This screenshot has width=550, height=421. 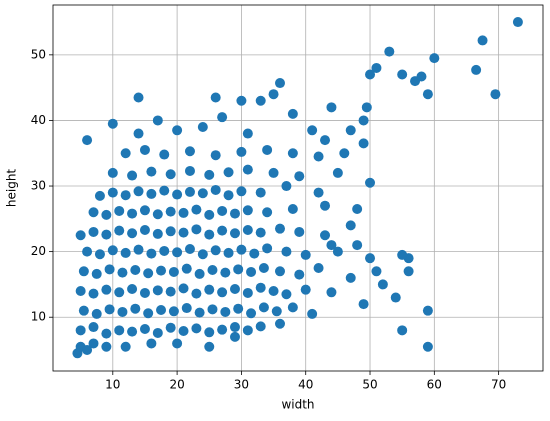 What do you see at coordinates (38, 317) in the screenshot?
I see `y-tick-label: 10` at bounding box center [38, 317].